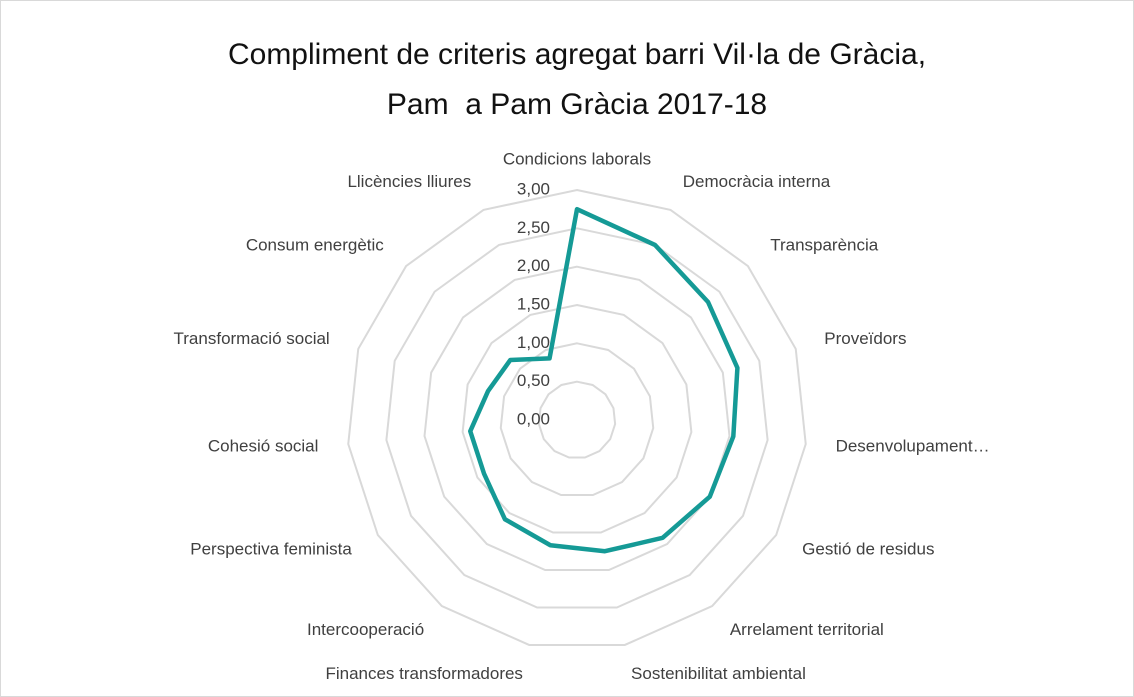  What do you see at coordinates (271, 548) in the screenshot?
I see `category-label: Perspectiva feminista` at bounding box center [271, 548].